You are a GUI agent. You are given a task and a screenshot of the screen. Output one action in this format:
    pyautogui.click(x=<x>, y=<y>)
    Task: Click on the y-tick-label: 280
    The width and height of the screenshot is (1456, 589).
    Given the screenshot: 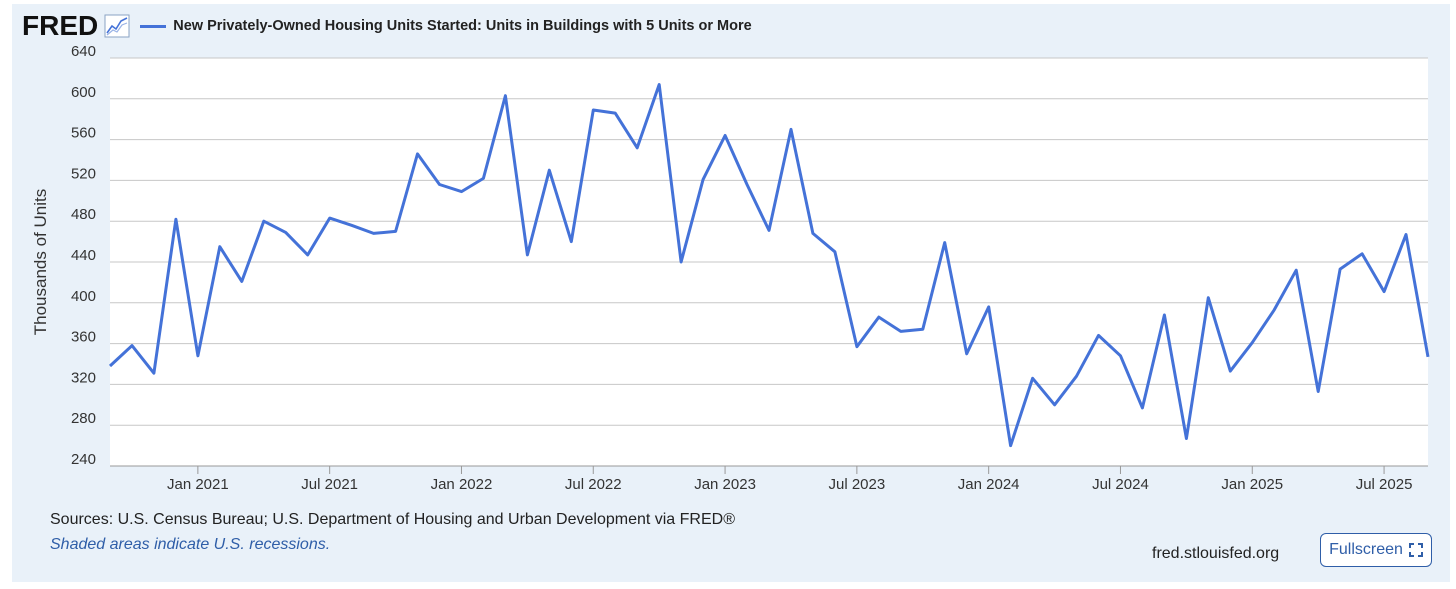 What is the action you would take?
    pyautogui.click(x=83, y=418)
    